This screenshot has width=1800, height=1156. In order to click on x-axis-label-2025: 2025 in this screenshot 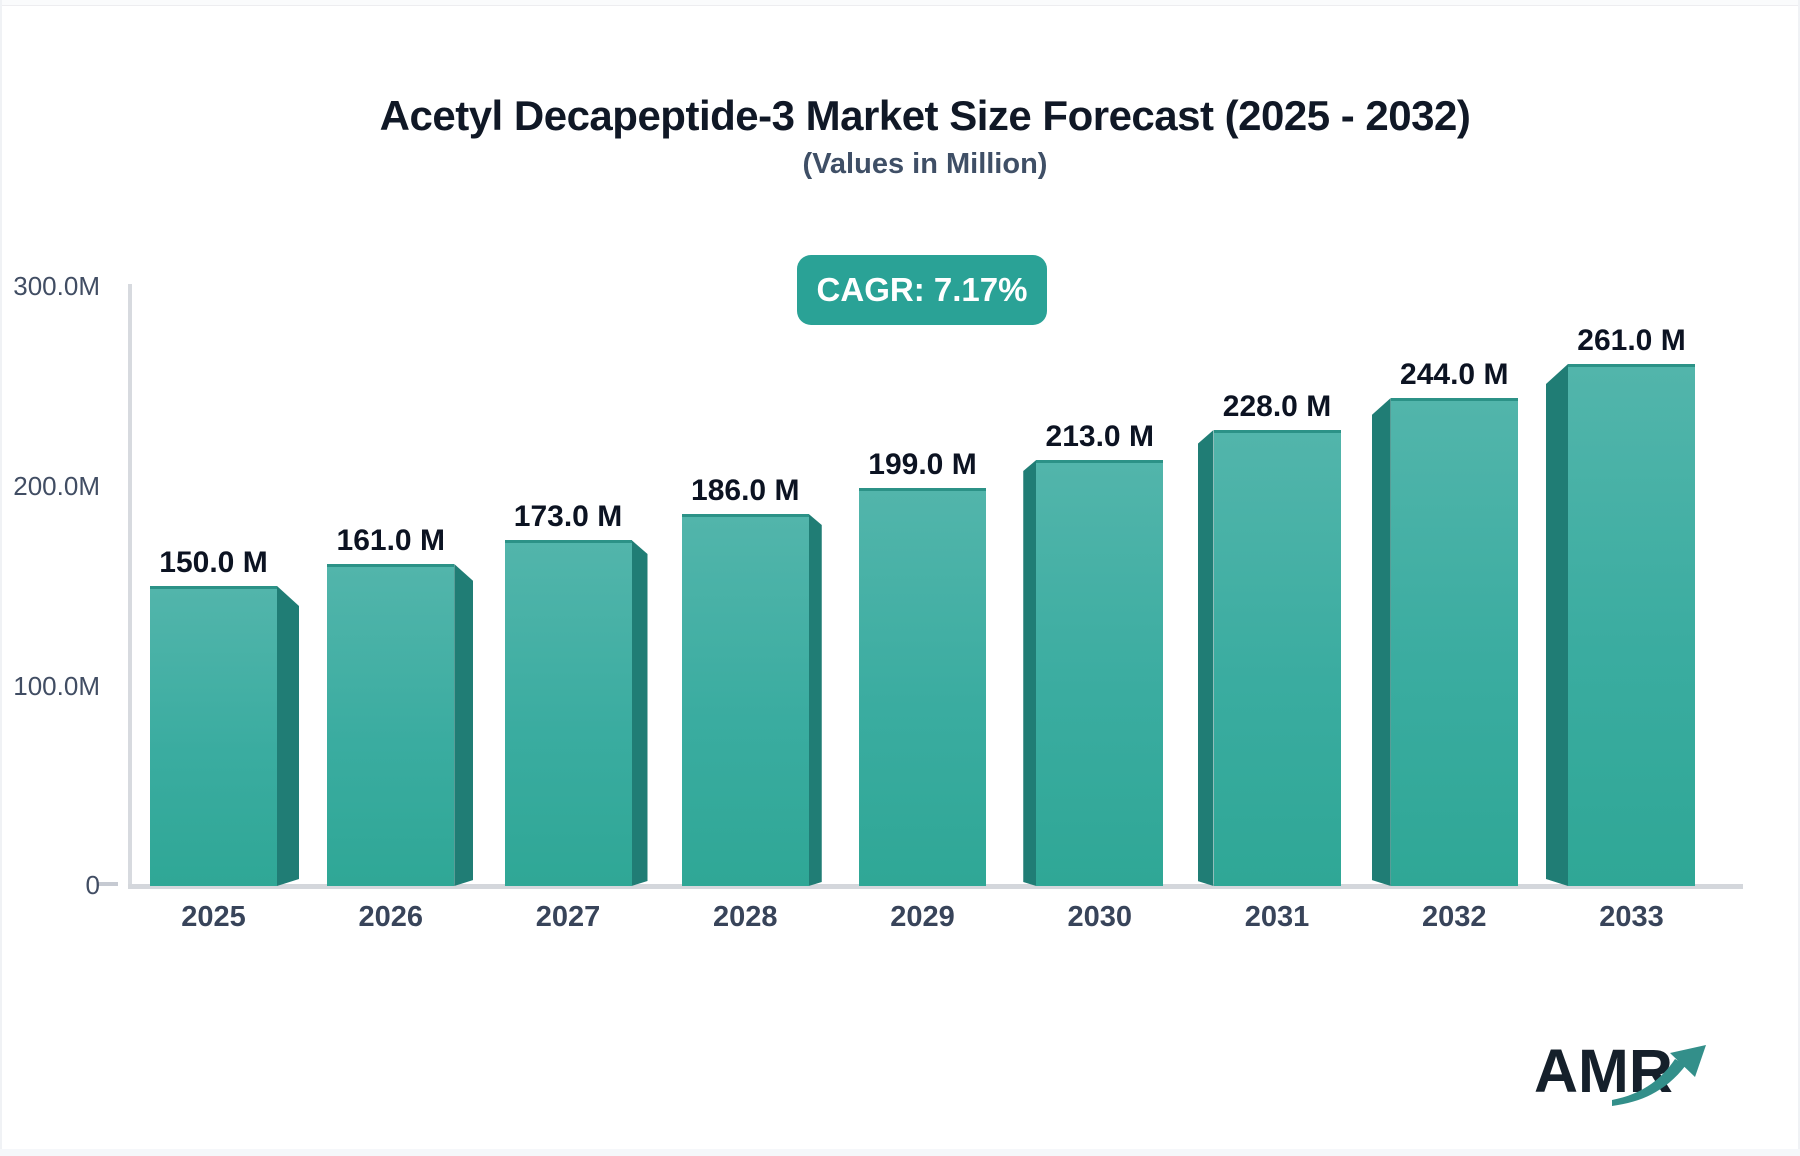, I will do `click(213, 917)`.